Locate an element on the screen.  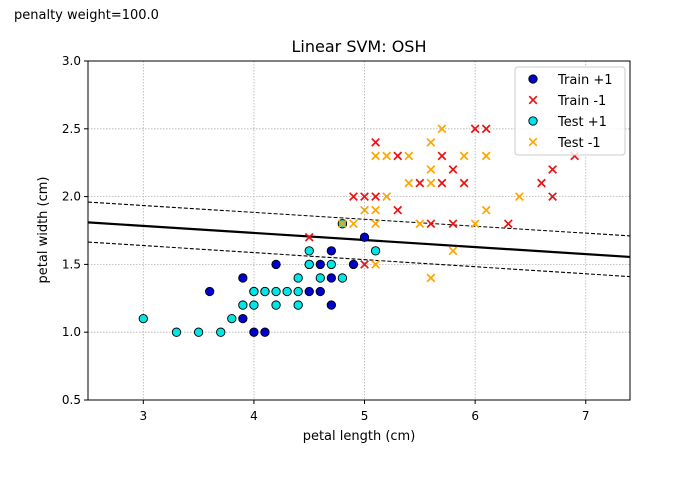
legend-box is located at coordinates (570, 111).